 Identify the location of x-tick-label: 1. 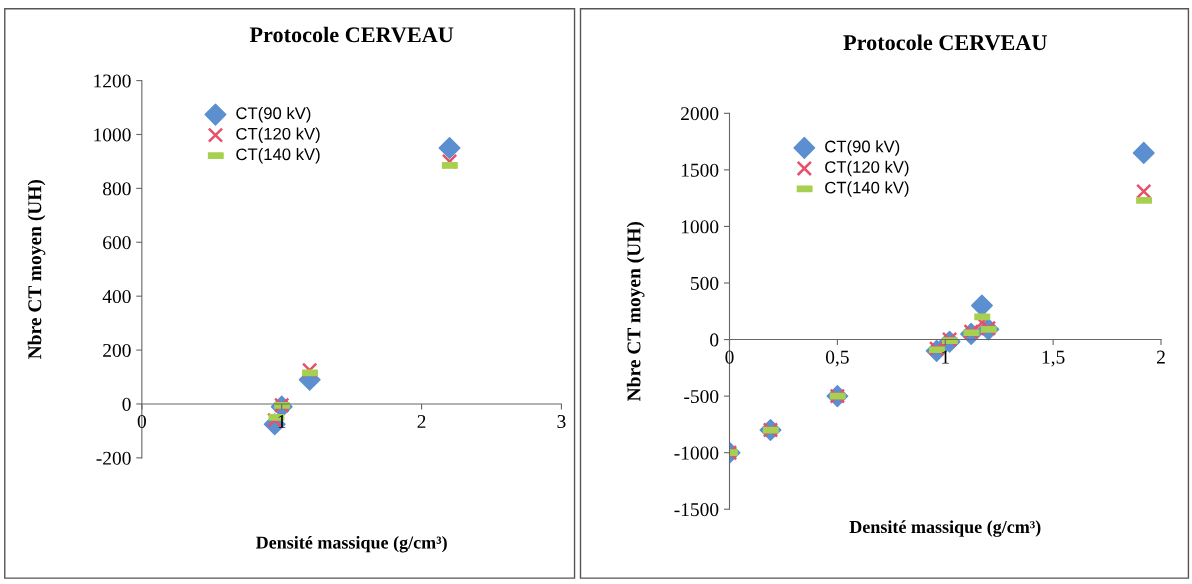
(945, 357).